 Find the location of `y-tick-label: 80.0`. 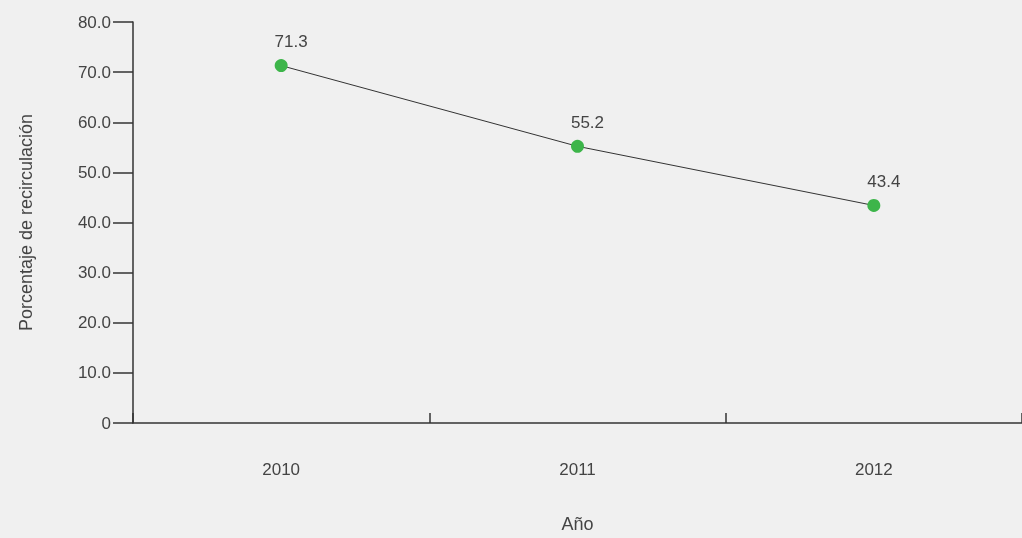

y-tick-label: 80.0 is located at coordinates (94, 22).